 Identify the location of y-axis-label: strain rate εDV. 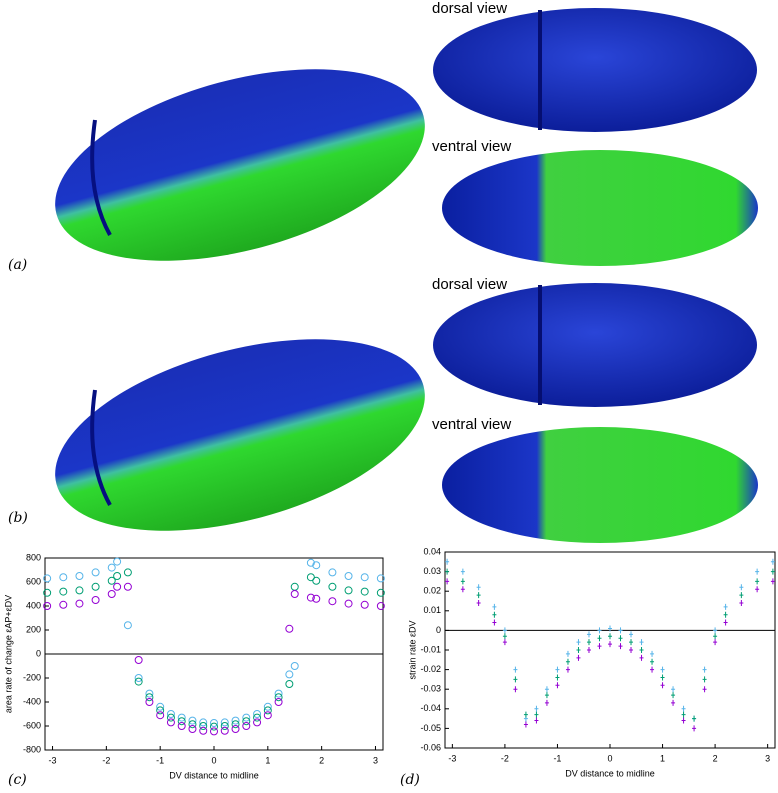
(412, 649).